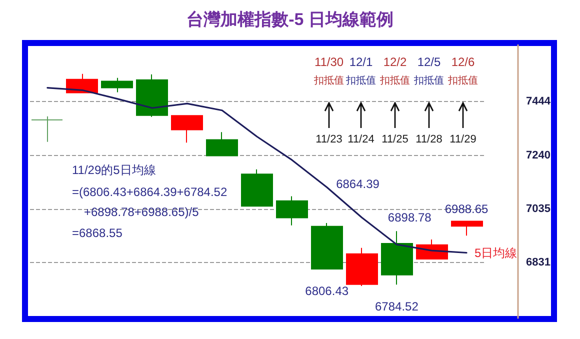 The height and width of the screenshot is (339, 580). I want to click on annotation: 11/23, so click(329, 140).